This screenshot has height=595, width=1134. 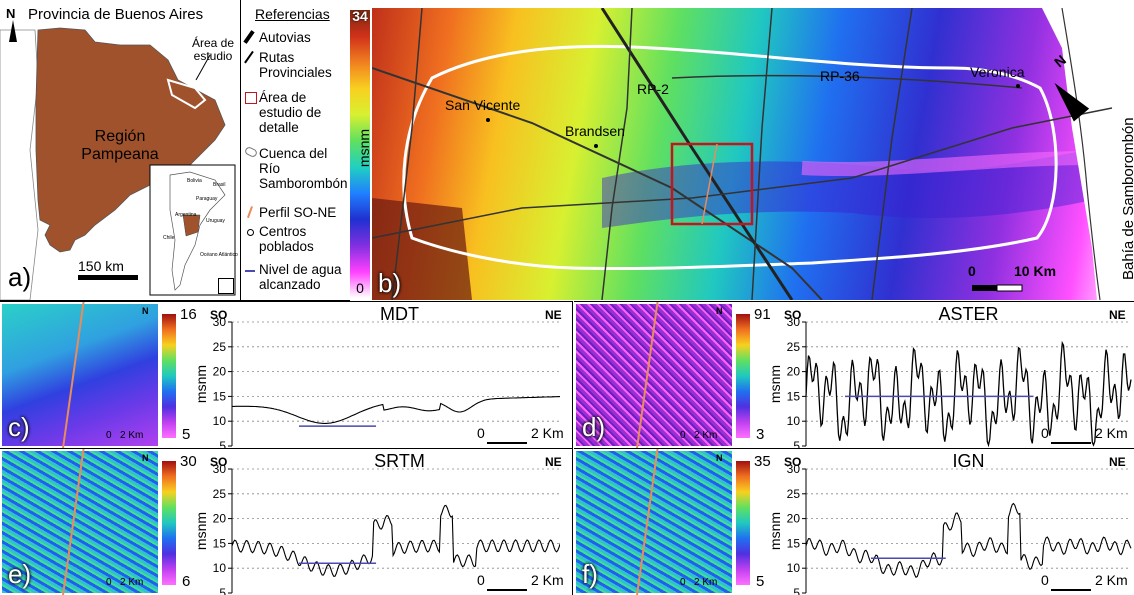 What do you see at coordinates (118, 163) in the screenshot?
I see `province-map-svg` at bounding box center [118, 163].